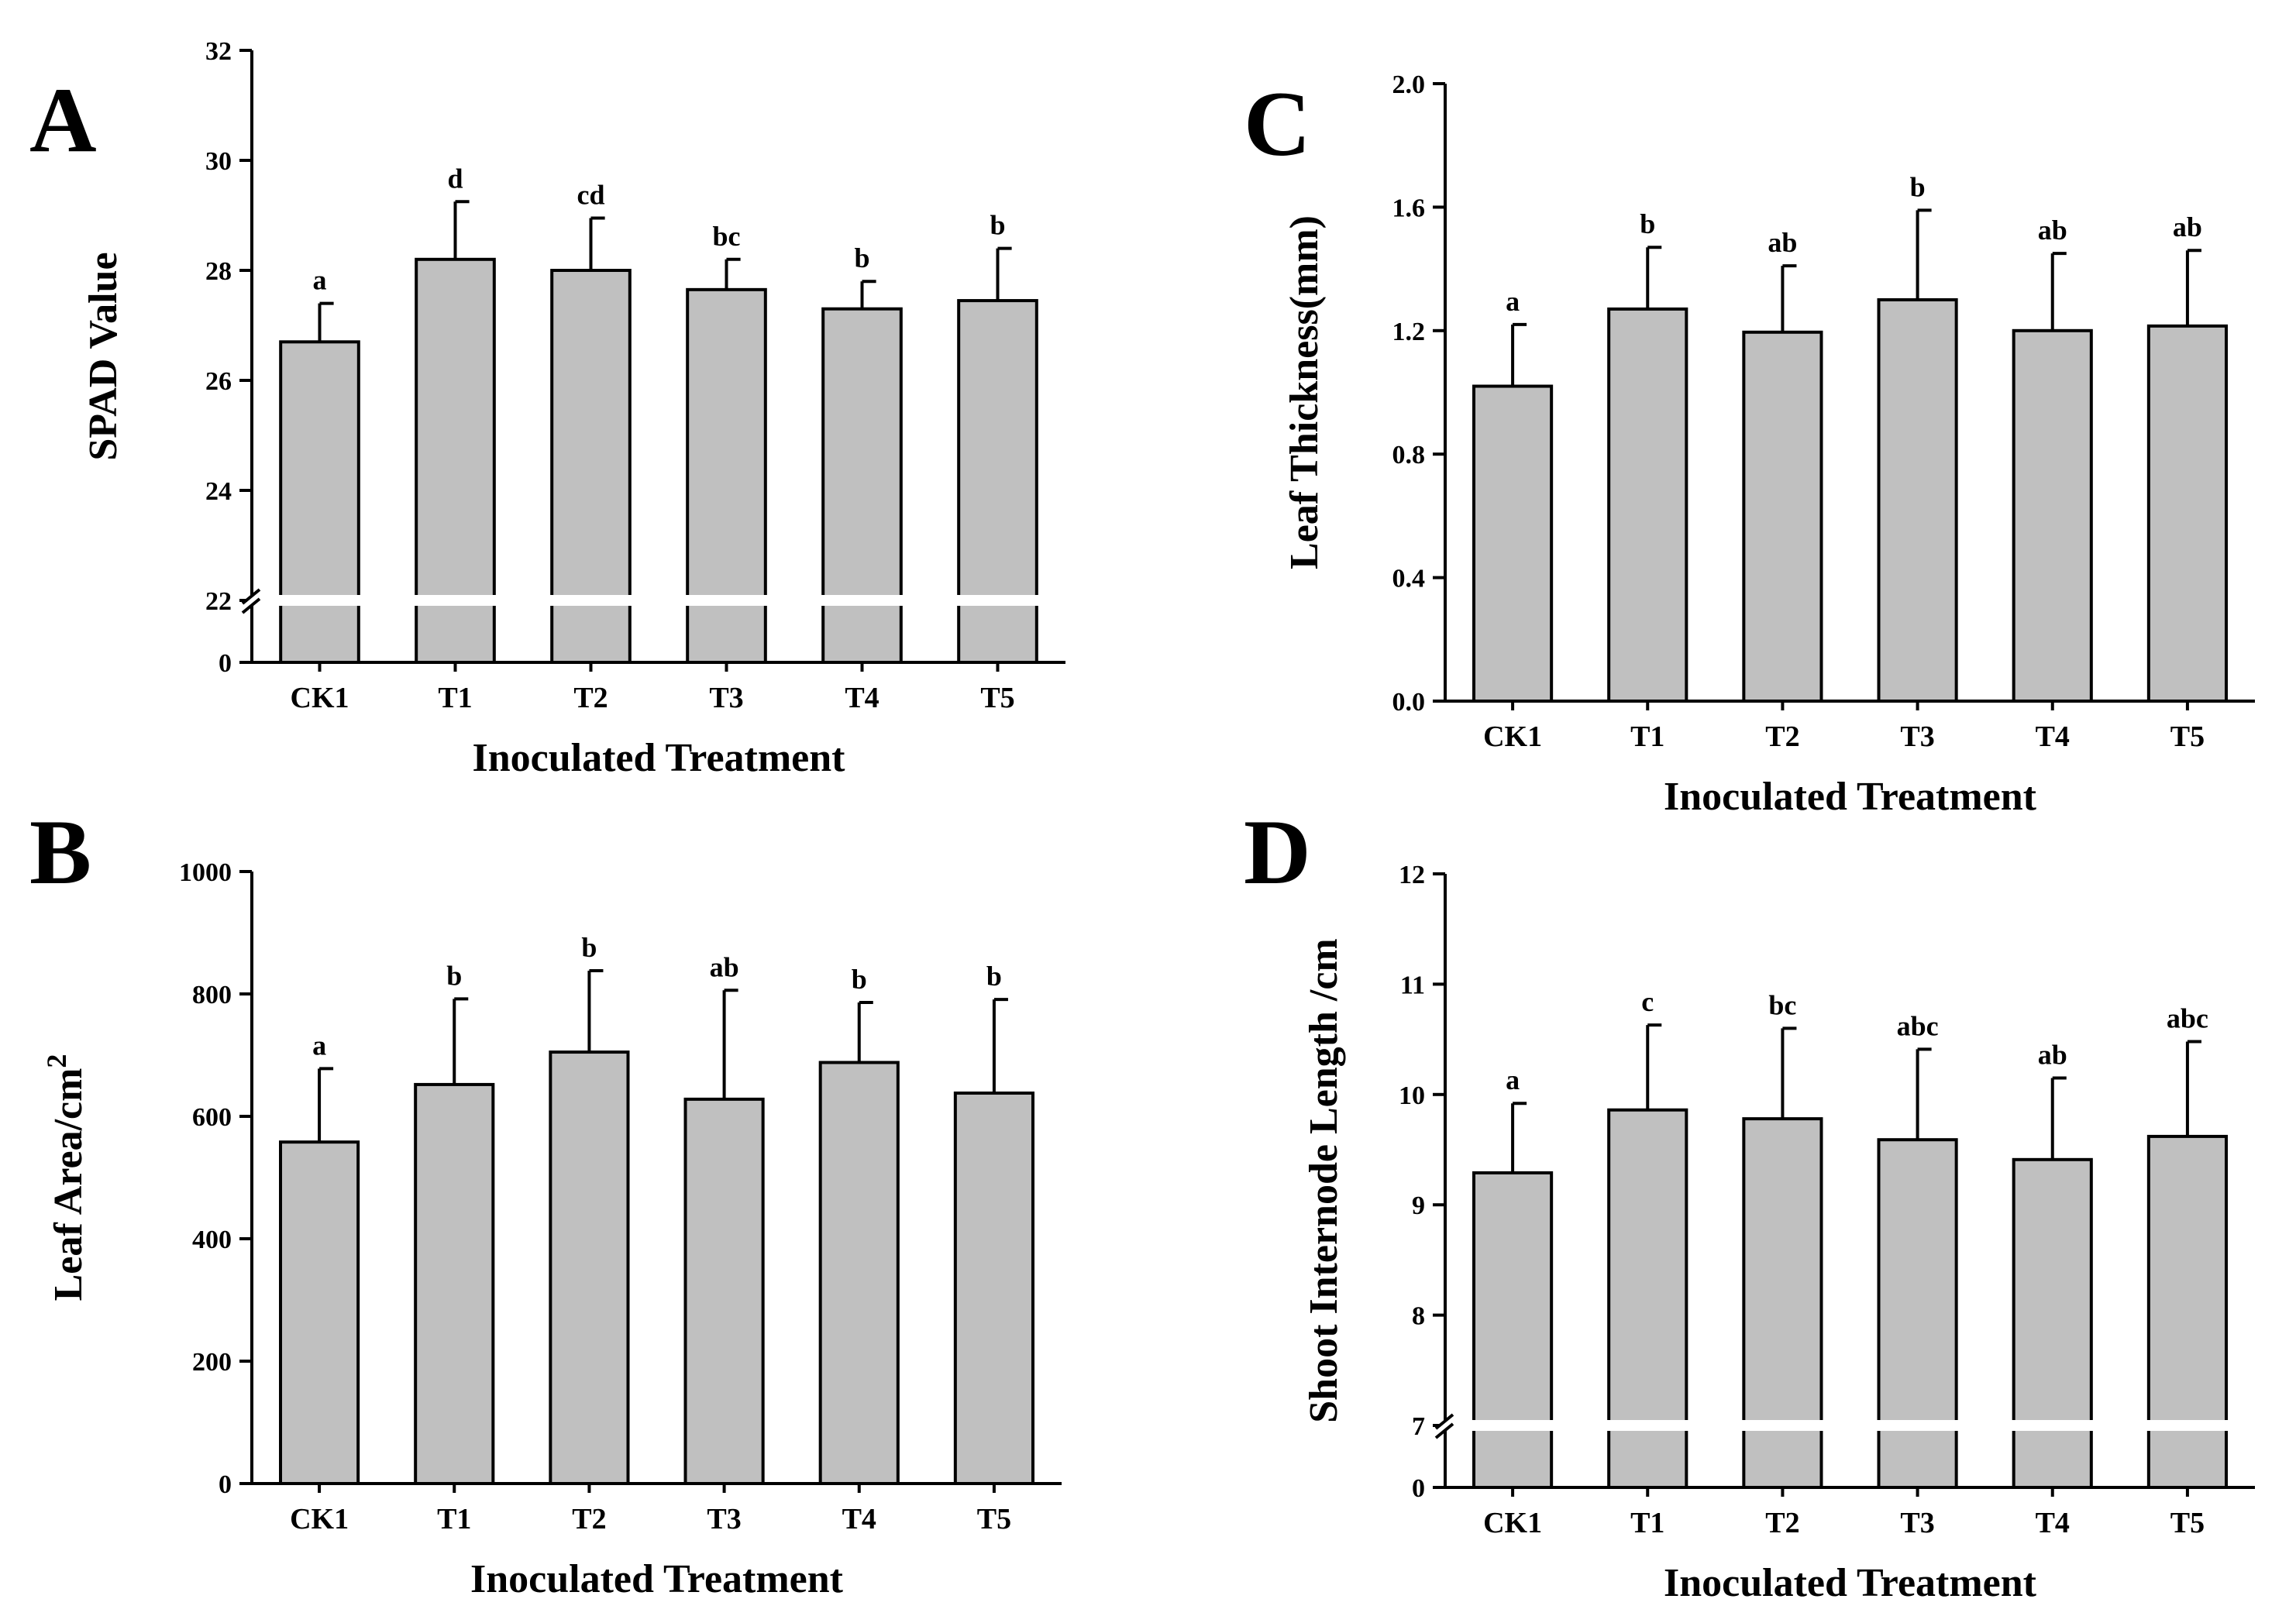 The height and width of the screenshot is (1623, 2296). What do you see at coordinates (1648, 1002) in the screenshot?
I see `significance-label-d-t1: c` at bounding box center [1648, 1002].